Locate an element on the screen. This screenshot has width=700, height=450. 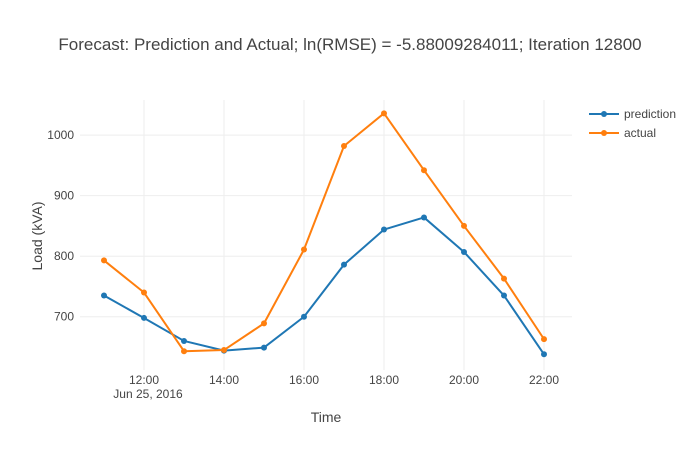
y-tick-label: 900 is located at coordinates (64, 196).